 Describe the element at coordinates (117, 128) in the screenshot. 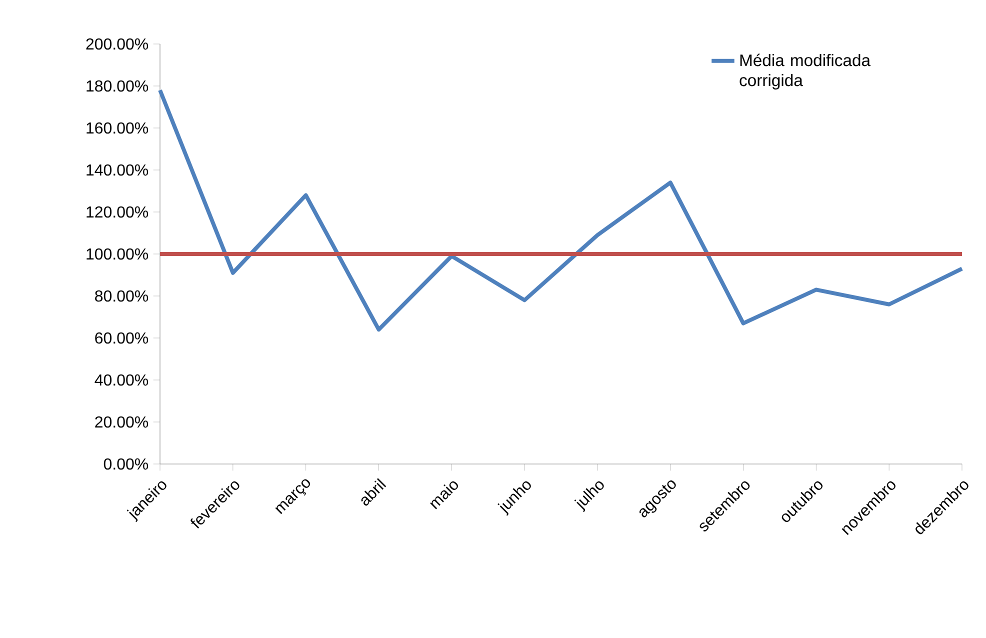

I see `y-tick-label: 160.00%` at that location.